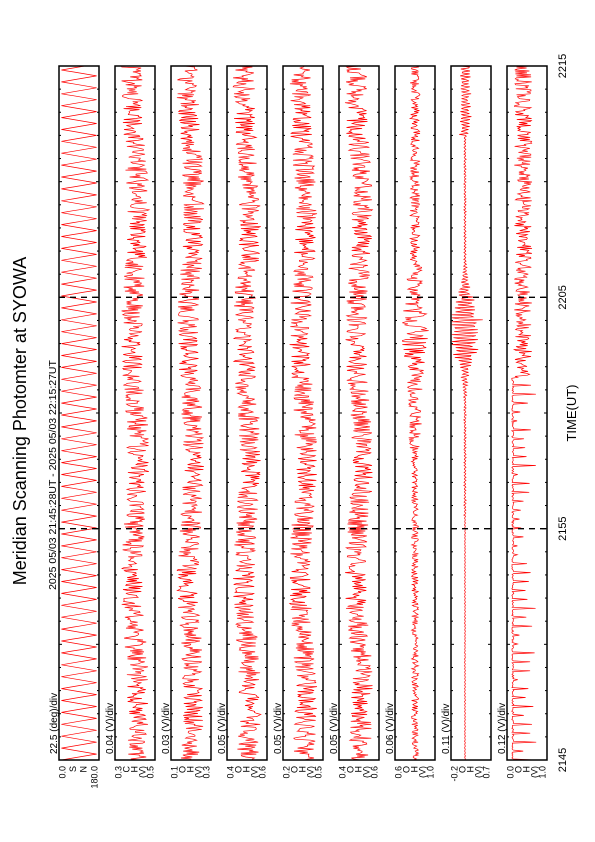 This screenshot has width=595, height=842. What do you see at coordinates (73, 769) in the screenshot?
I see `y-tick-label: S` at bounding box center [73, 769].